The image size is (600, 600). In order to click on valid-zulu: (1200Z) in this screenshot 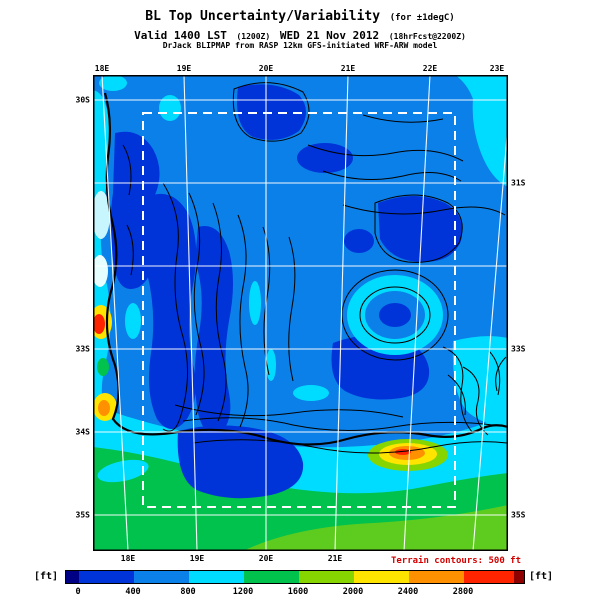, I will do `click(253, 36)`.